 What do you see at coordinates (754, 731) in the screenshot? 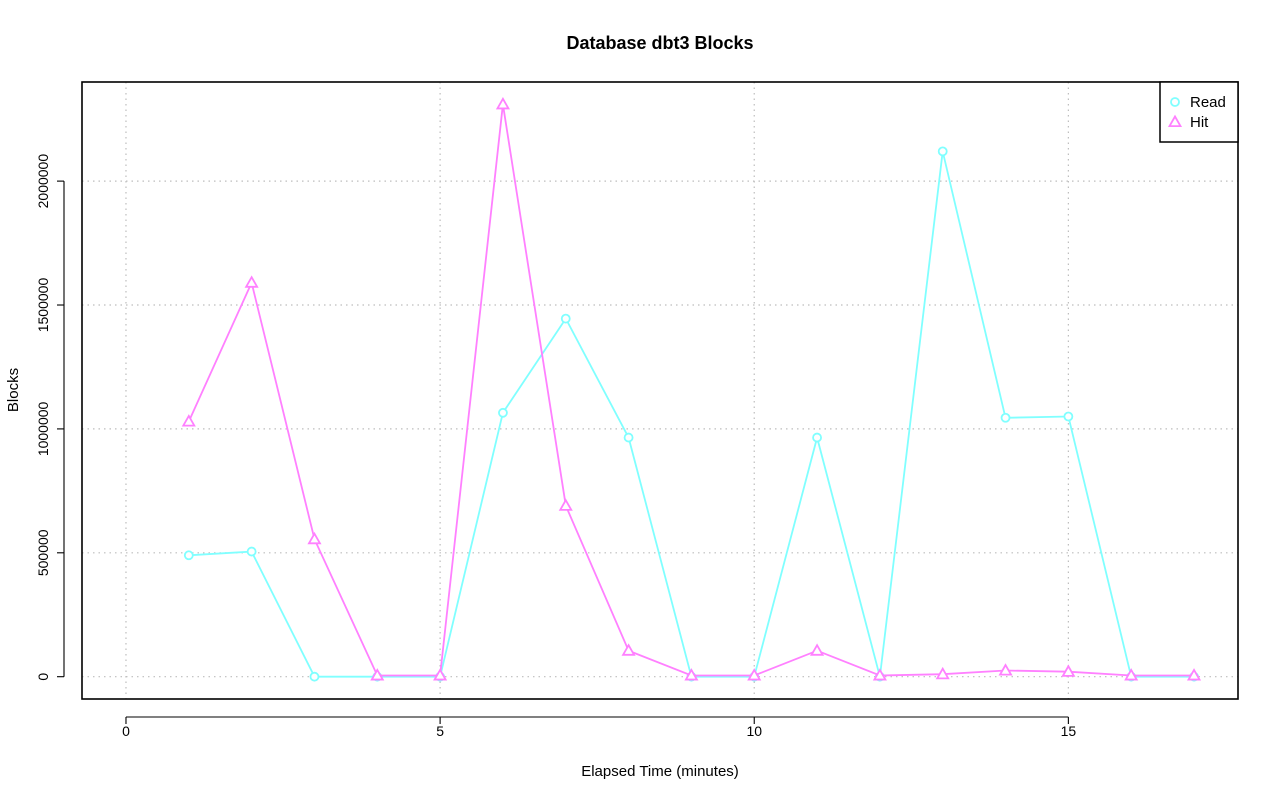
I see `x-tick-label: 10` at bounding box center [754, 731].